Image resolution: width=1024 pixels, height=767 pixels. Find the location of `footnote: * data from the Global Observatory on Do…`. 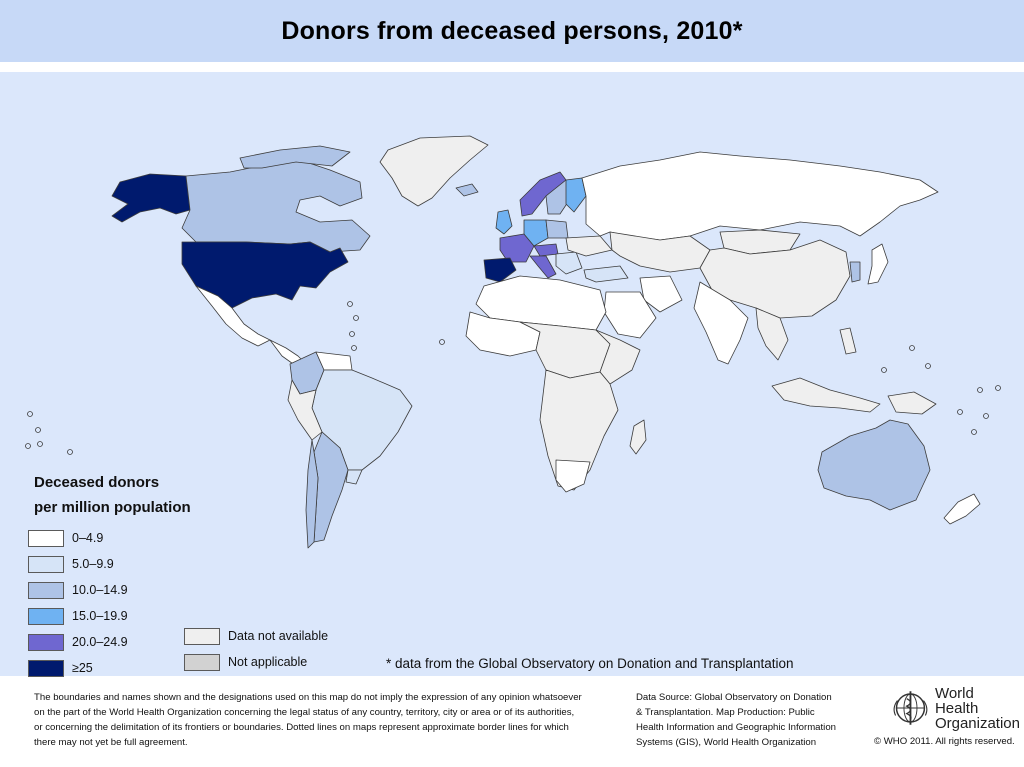

footnote: * data from the Global Observatory on Do… is located at coordinates (590, 663).